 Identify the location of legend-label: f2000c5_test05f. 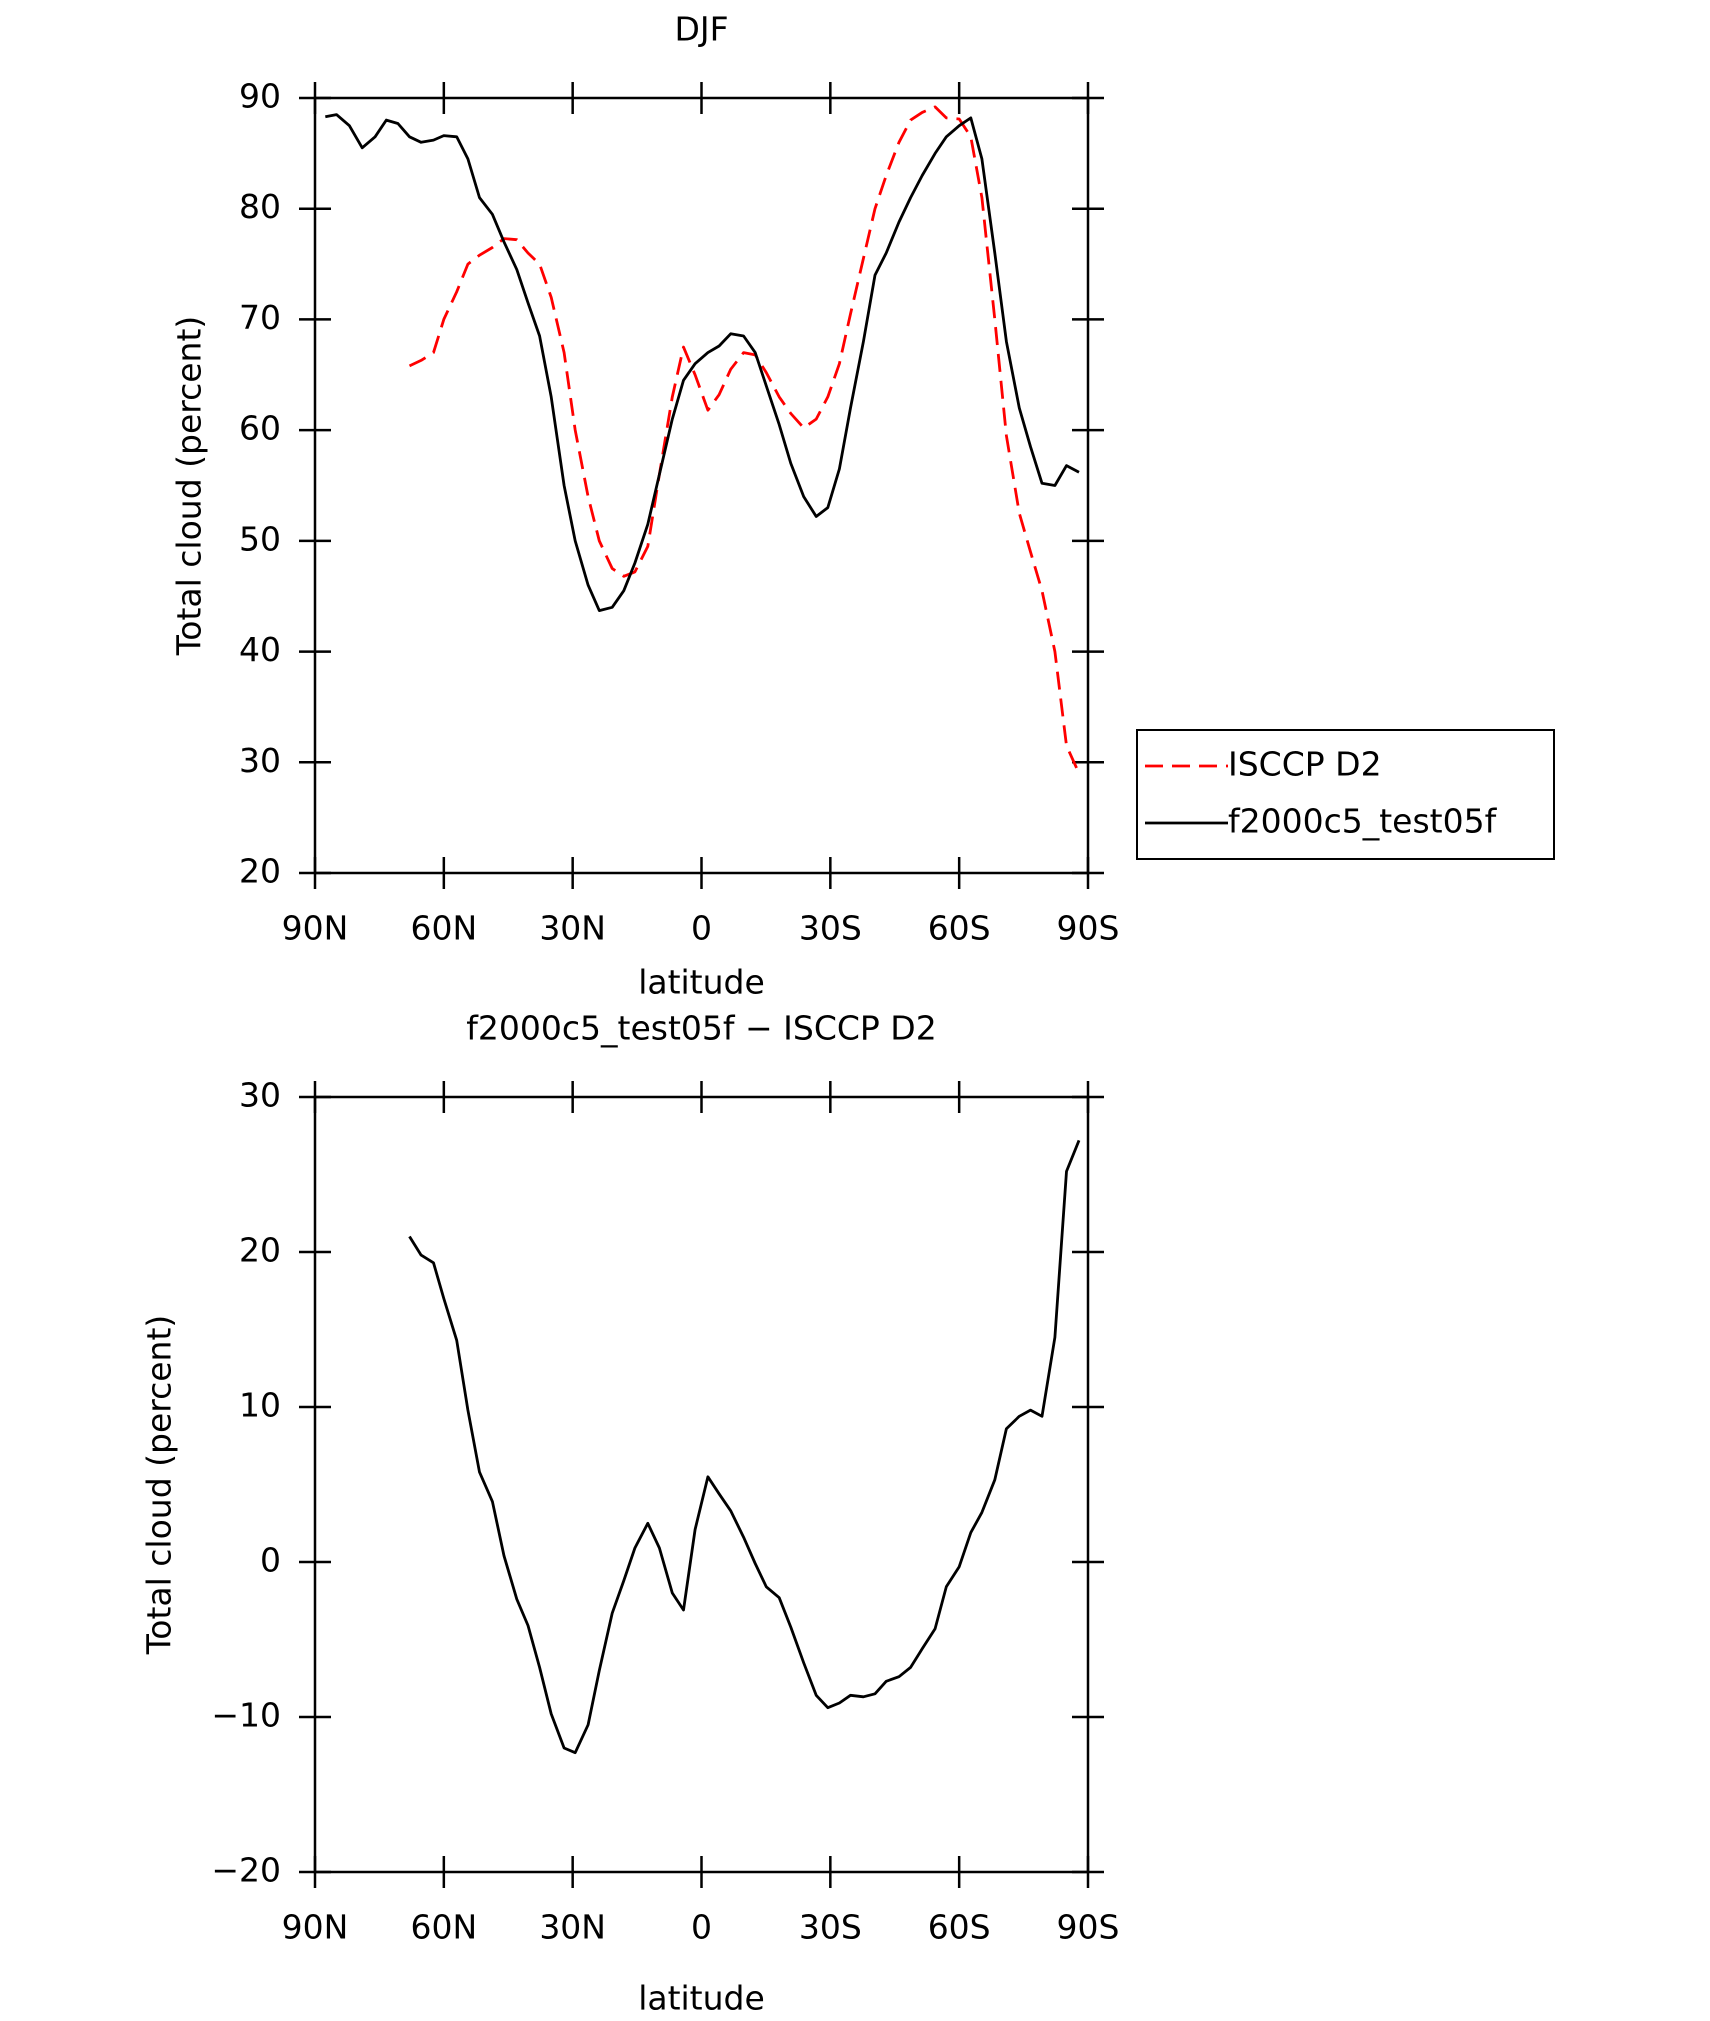
(1363, 821).